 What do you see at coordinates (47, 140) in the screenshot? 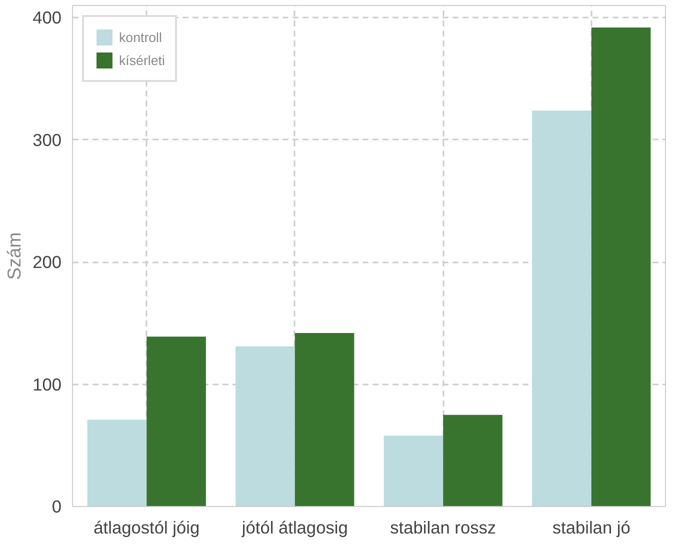
I see `y-tick-label: 300` at bounding box center [47, 140].